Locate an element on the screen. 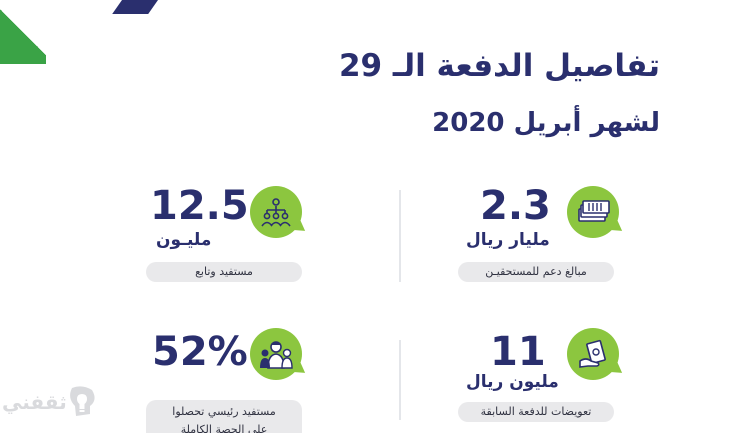 The image size is (750, 433). compensation-value: 11 is located at coordinates (518, 352).